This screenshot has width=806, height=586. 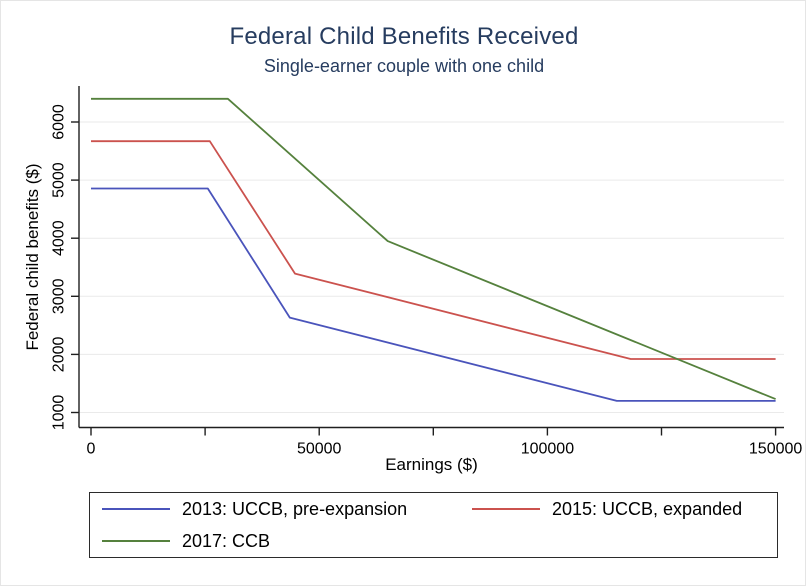 I want to click on y-tick-label: 4000, so click(x=59, y=238).